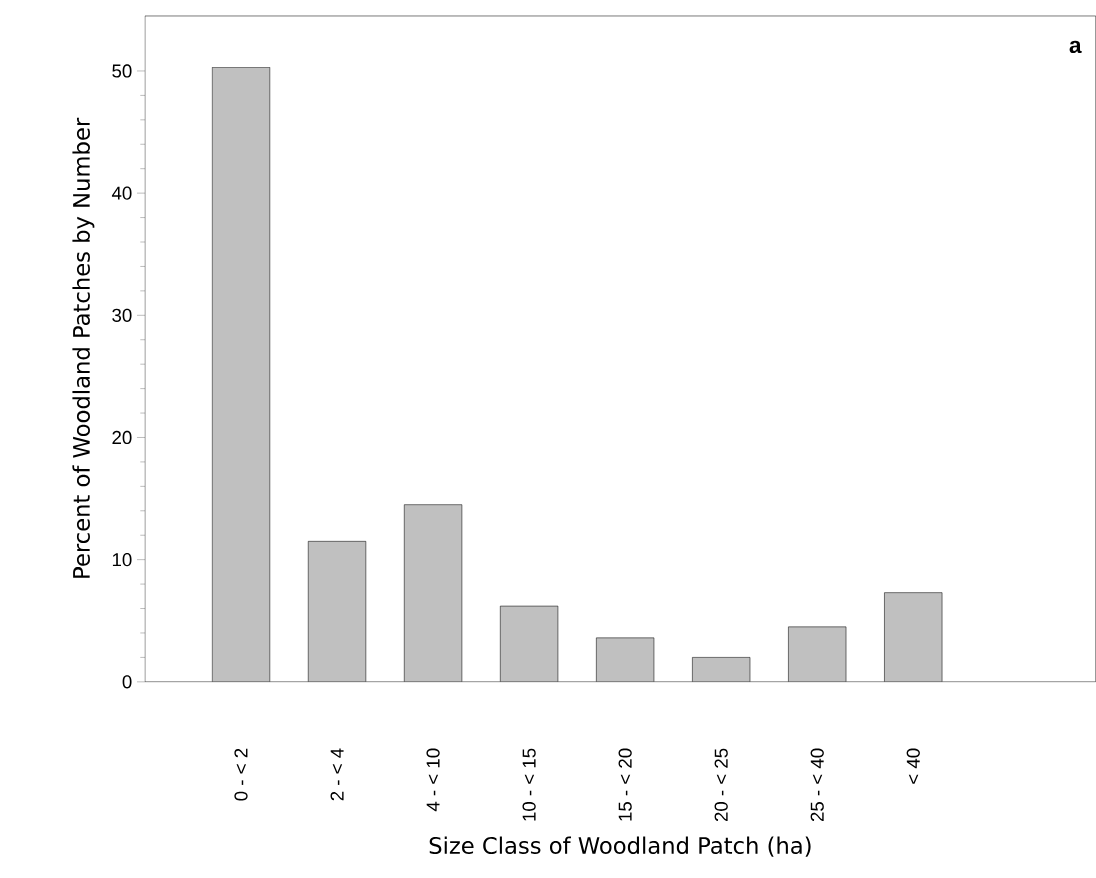 The height and width of the screenshot is (878, 1096). I want to click on y-tick-label: 20, so click(122, 437).